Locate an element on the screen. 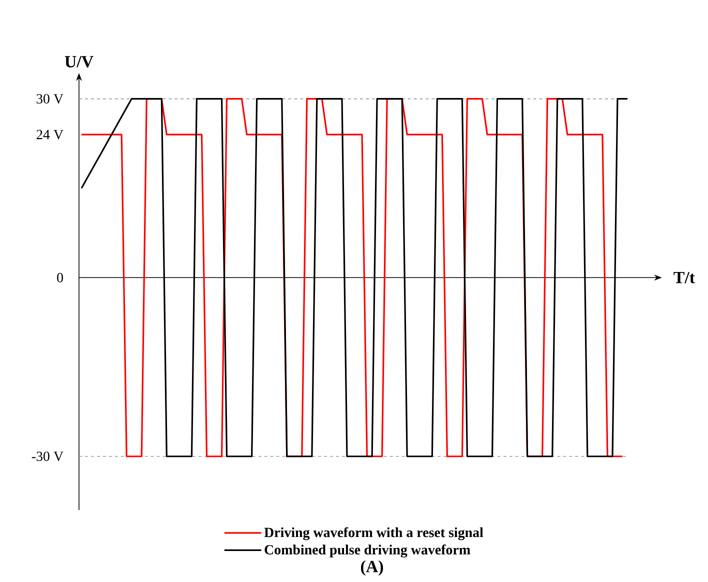  y-tick-label: 30 V is located at coordinates (50, 99).